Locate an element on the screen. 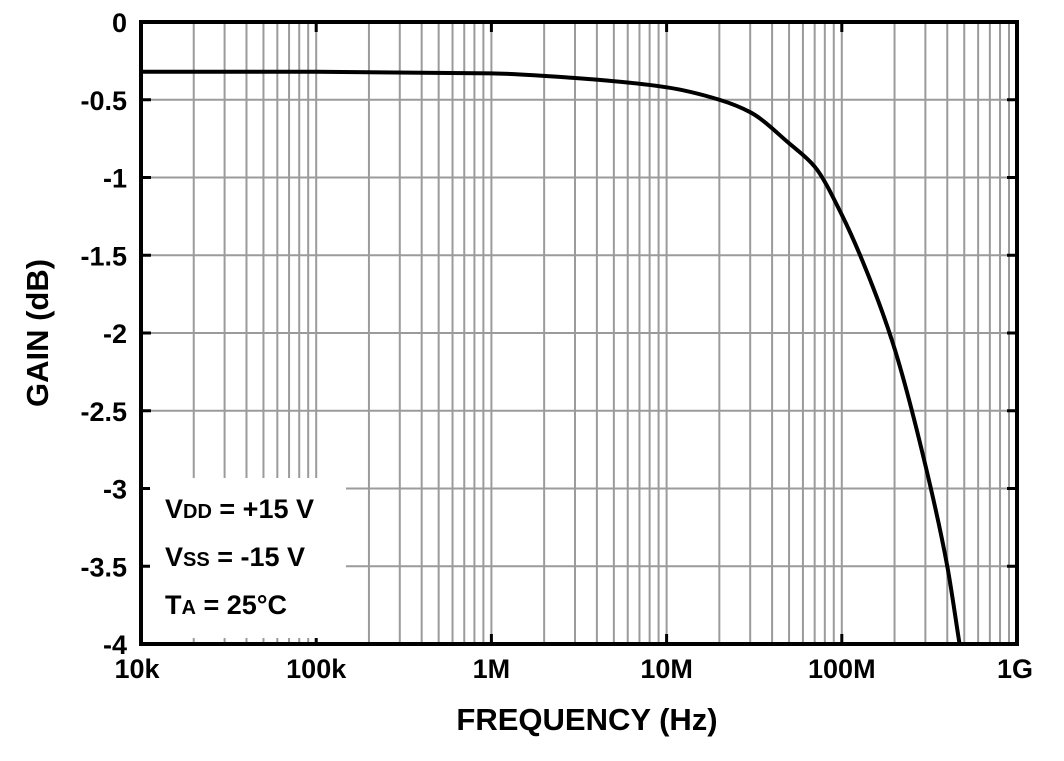 The height and width of the screenshot is (761, 1064). annotation-line: VDD = +15 V is located at coordinates (239, 509).